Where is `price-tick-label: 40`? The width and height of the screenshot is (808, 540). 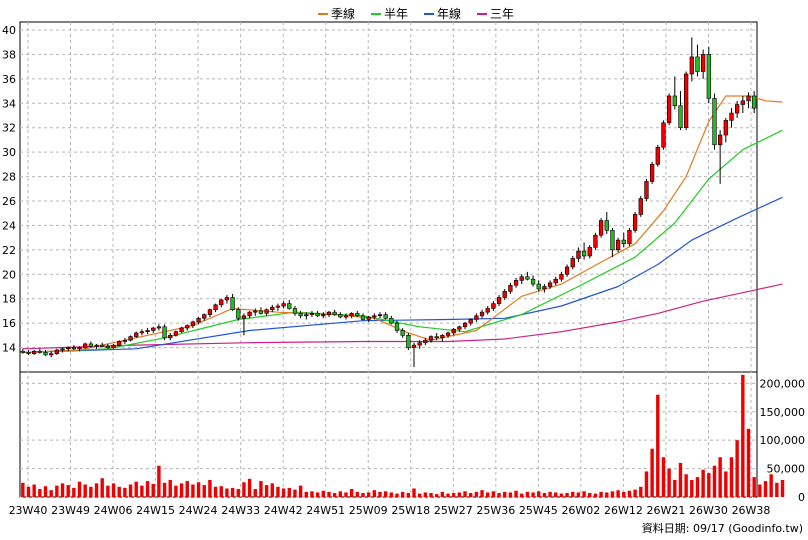 price-tick-label: 40 is located at coordinates (9, 30).